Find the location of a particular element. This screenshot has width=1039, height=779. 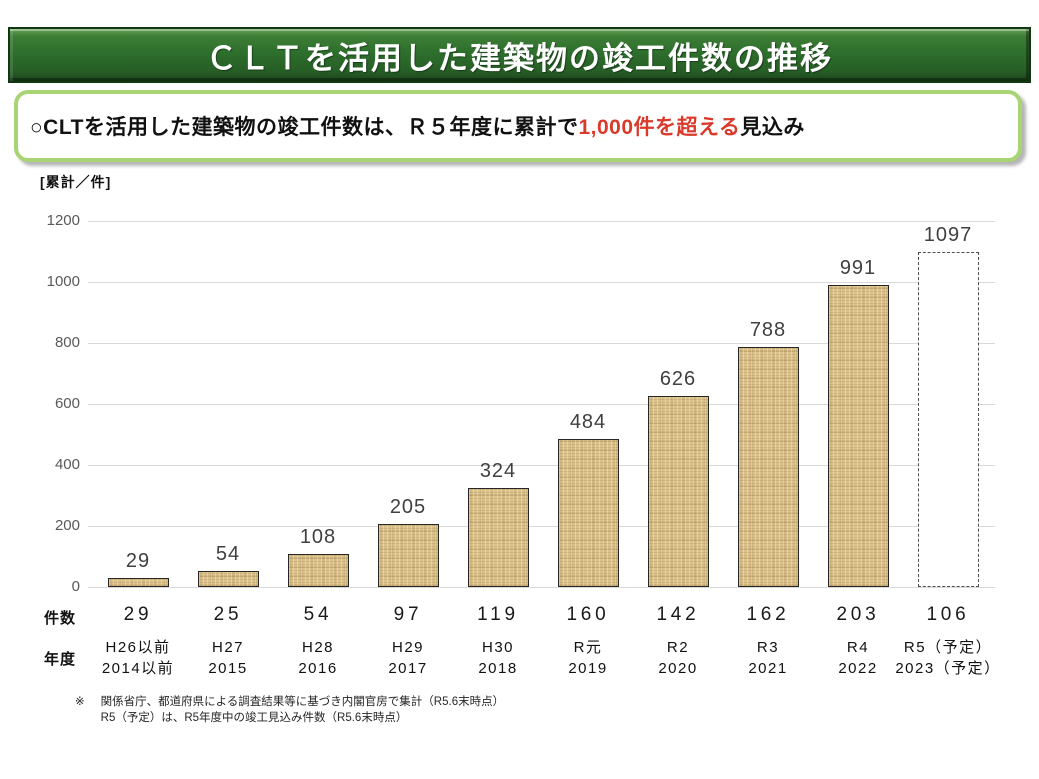

year-label-western: 2015 is located at coordinates (228, 668).